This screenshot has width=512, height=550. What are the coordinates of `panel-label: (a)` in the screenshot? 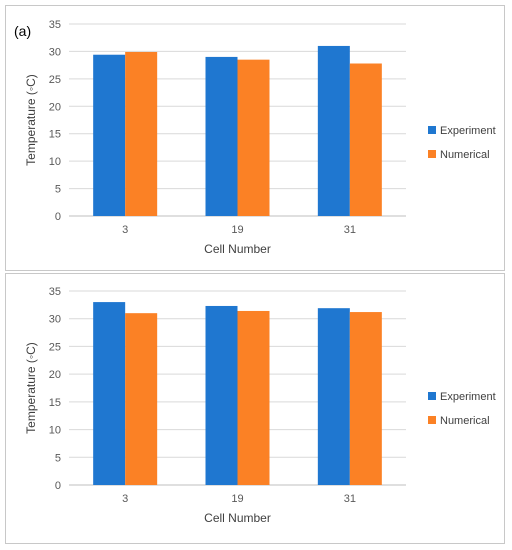 It's located at (22, 31).